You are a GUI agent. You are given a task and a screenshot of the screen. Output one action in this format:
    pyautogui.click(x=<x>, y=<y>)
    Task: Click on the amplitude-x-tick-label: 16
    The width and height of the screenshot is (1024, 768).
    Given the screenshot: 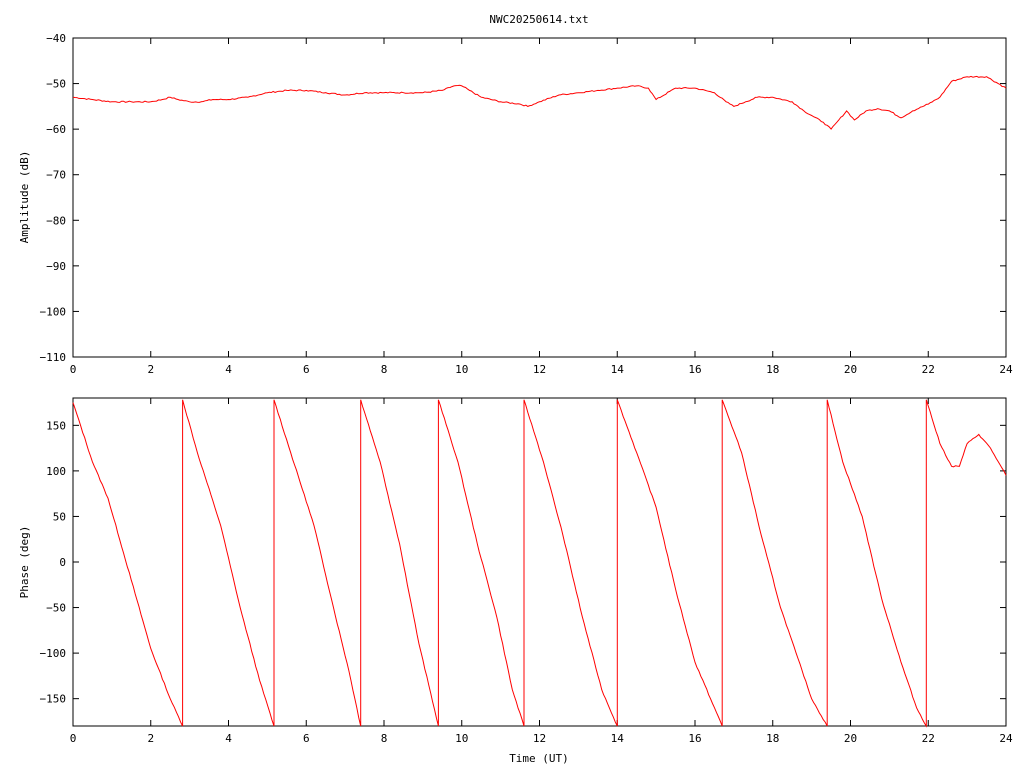 What is the action you would take?
    pyautogui.click(x=694, y=369)
    